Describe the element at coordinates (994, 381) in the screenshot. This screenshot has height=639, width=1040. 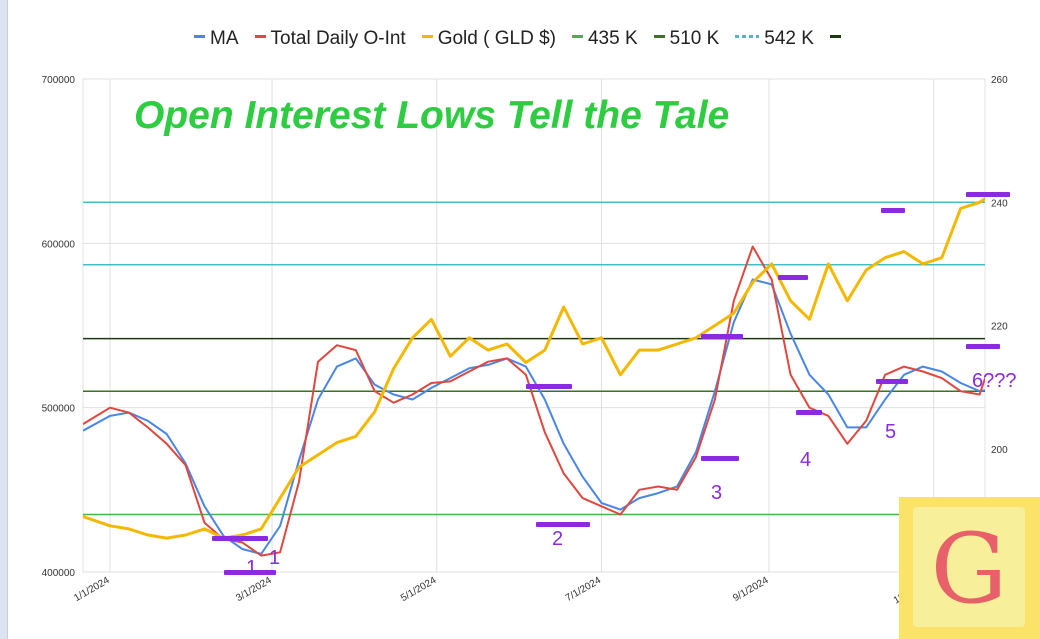
I see `low-label-6: 6???` at that location.